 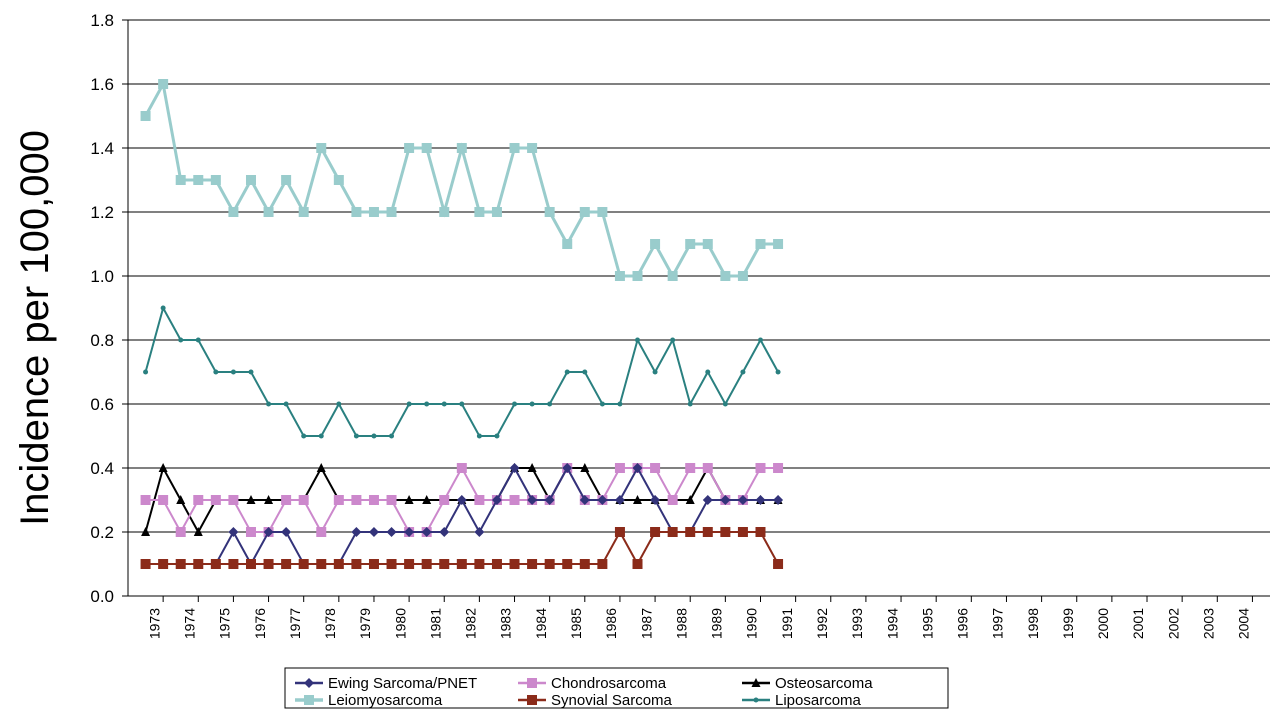 I want to click on x-tick-label: 1987, so click(x=646, y=623).